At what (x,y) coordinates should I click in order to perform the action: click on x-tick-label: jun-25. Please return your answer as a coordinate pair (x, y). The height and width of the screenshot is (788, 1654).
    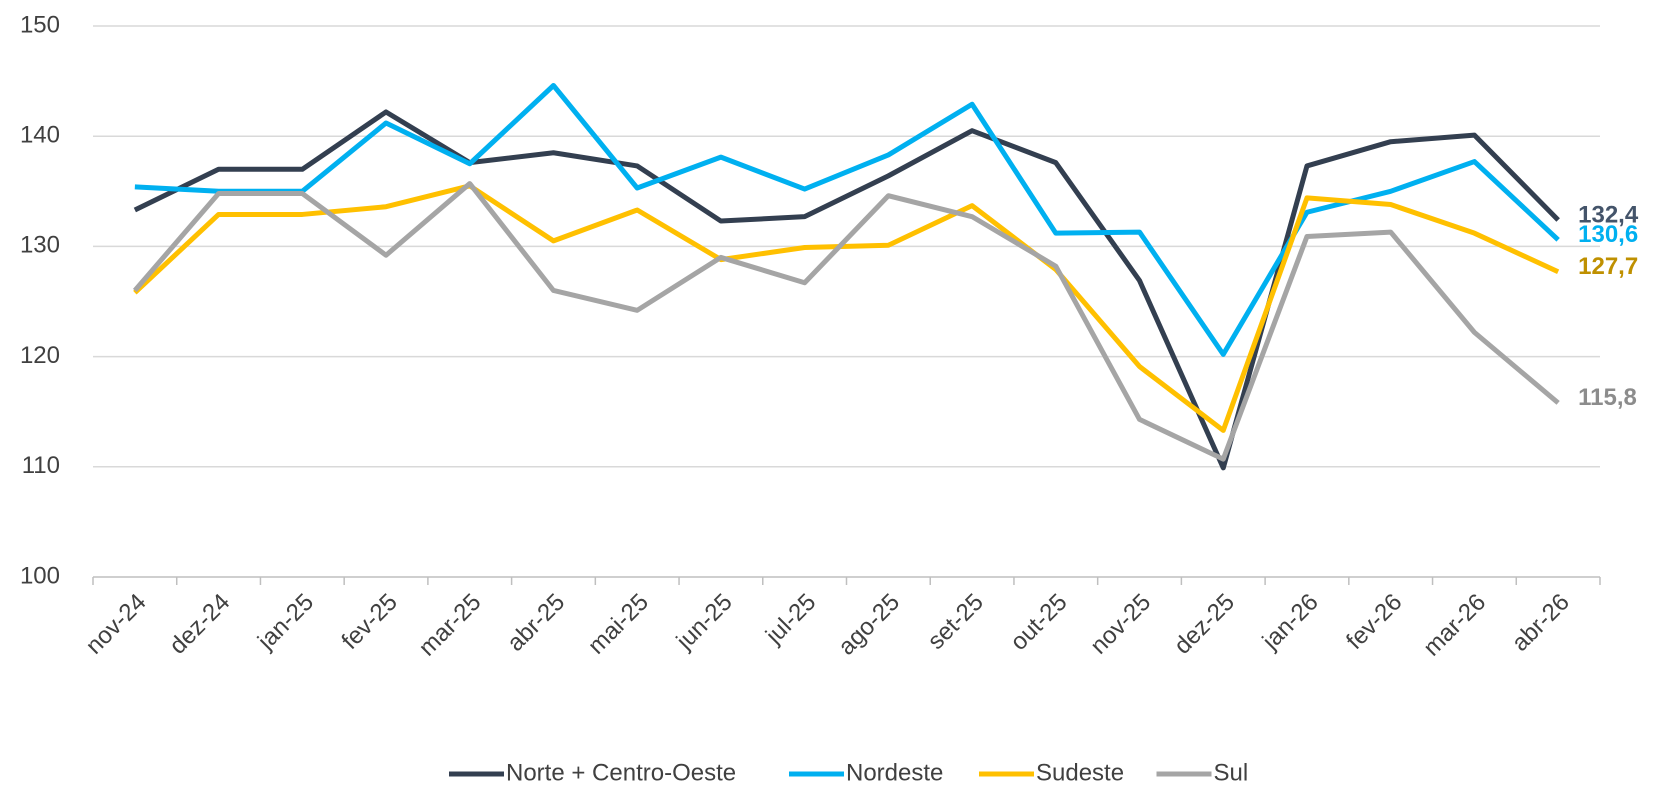
    Looking at the image, I should click on (704, 622).